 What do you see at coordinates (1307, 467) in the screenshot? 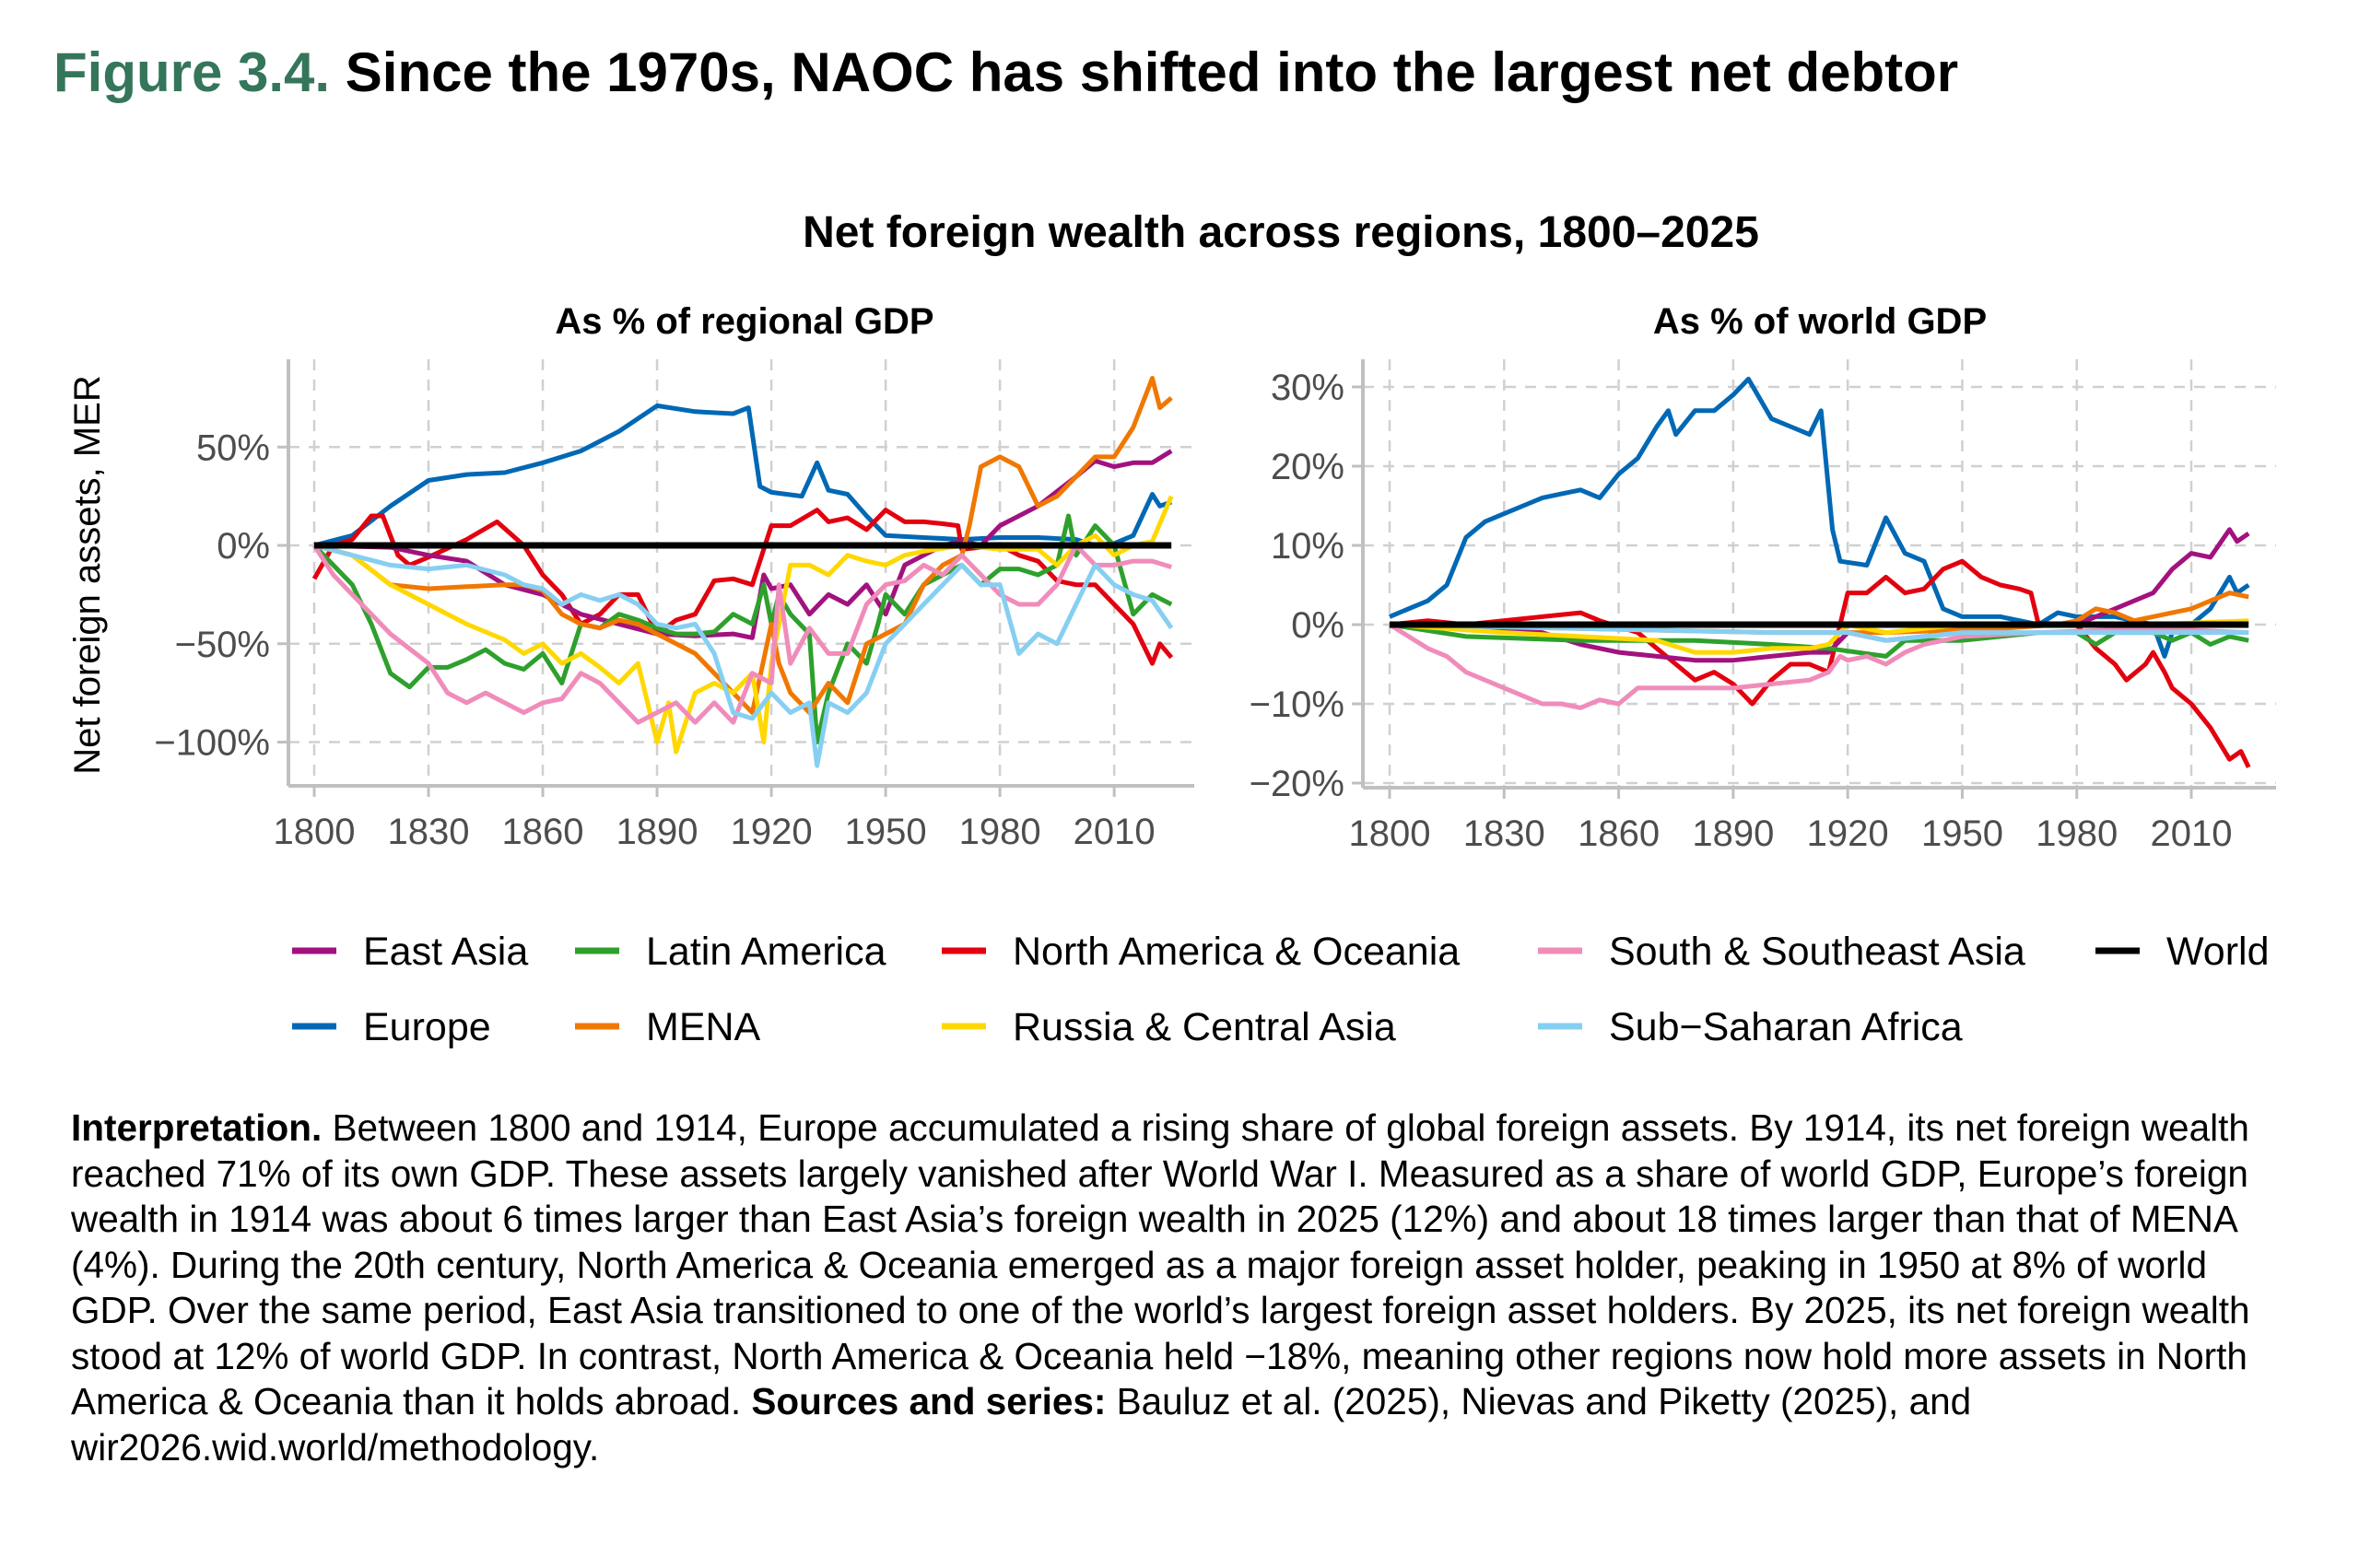
I see `y-tick-label: 20%` at bounding box center [1307, 467].